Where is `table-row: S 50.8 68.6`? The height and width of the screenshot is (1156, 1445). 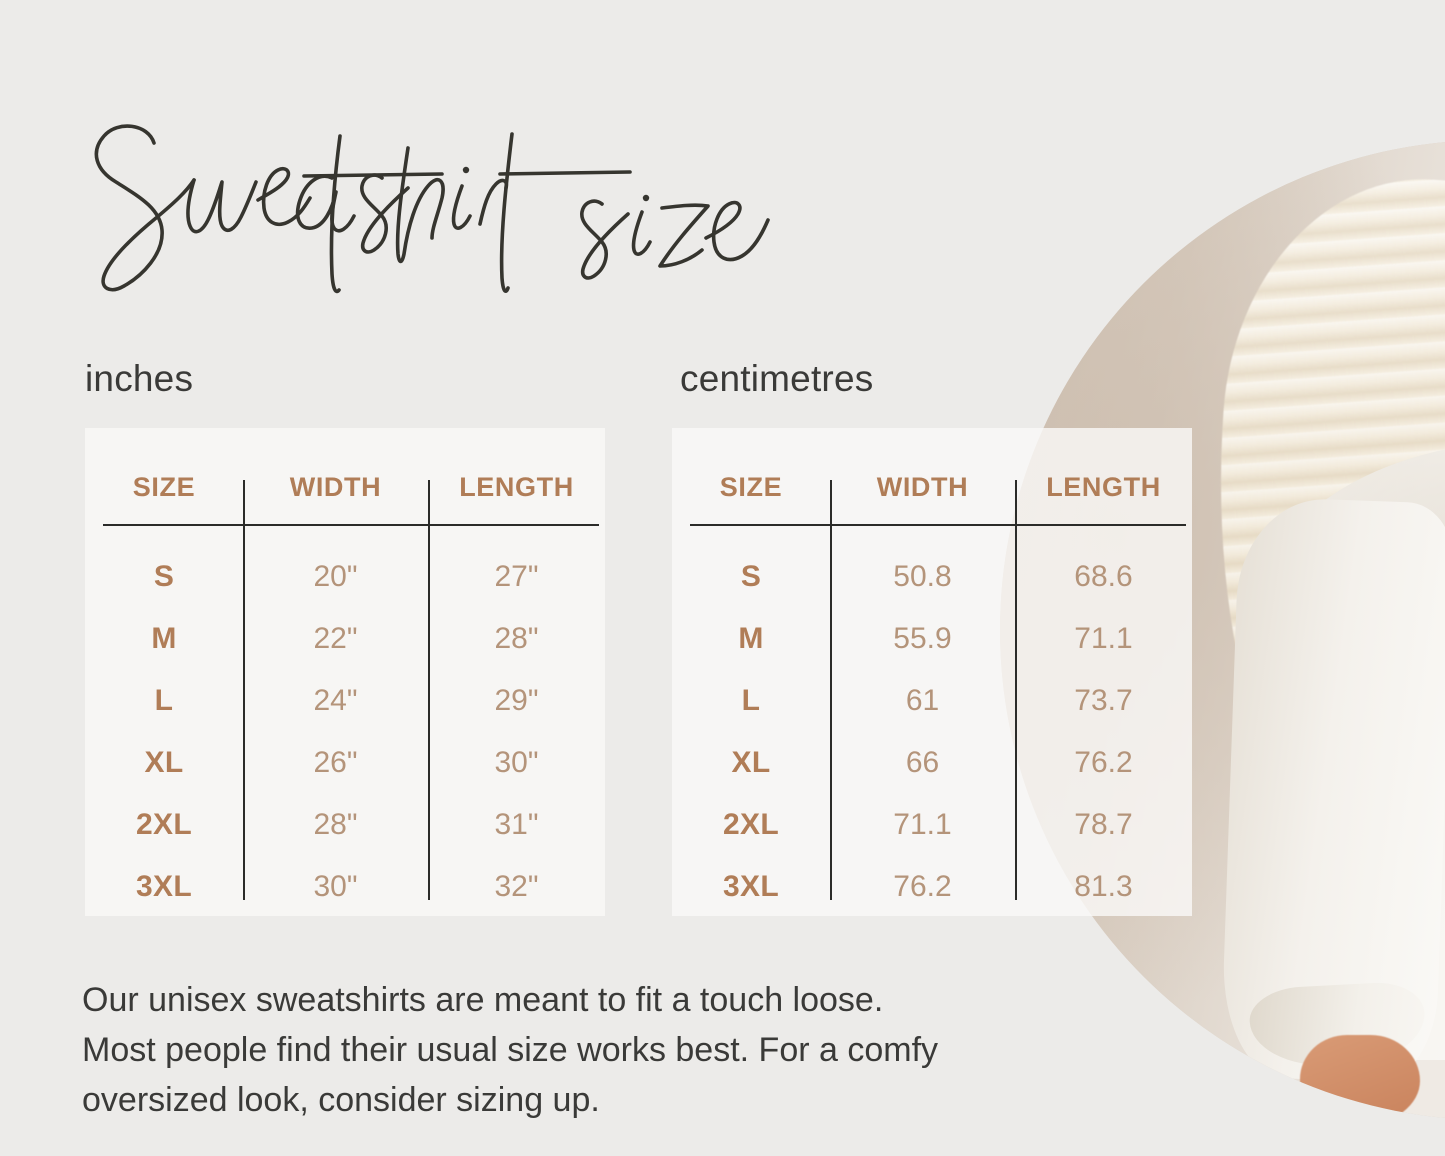
table-row: S 50.8 68.6 is located at coordinates (932, 577).